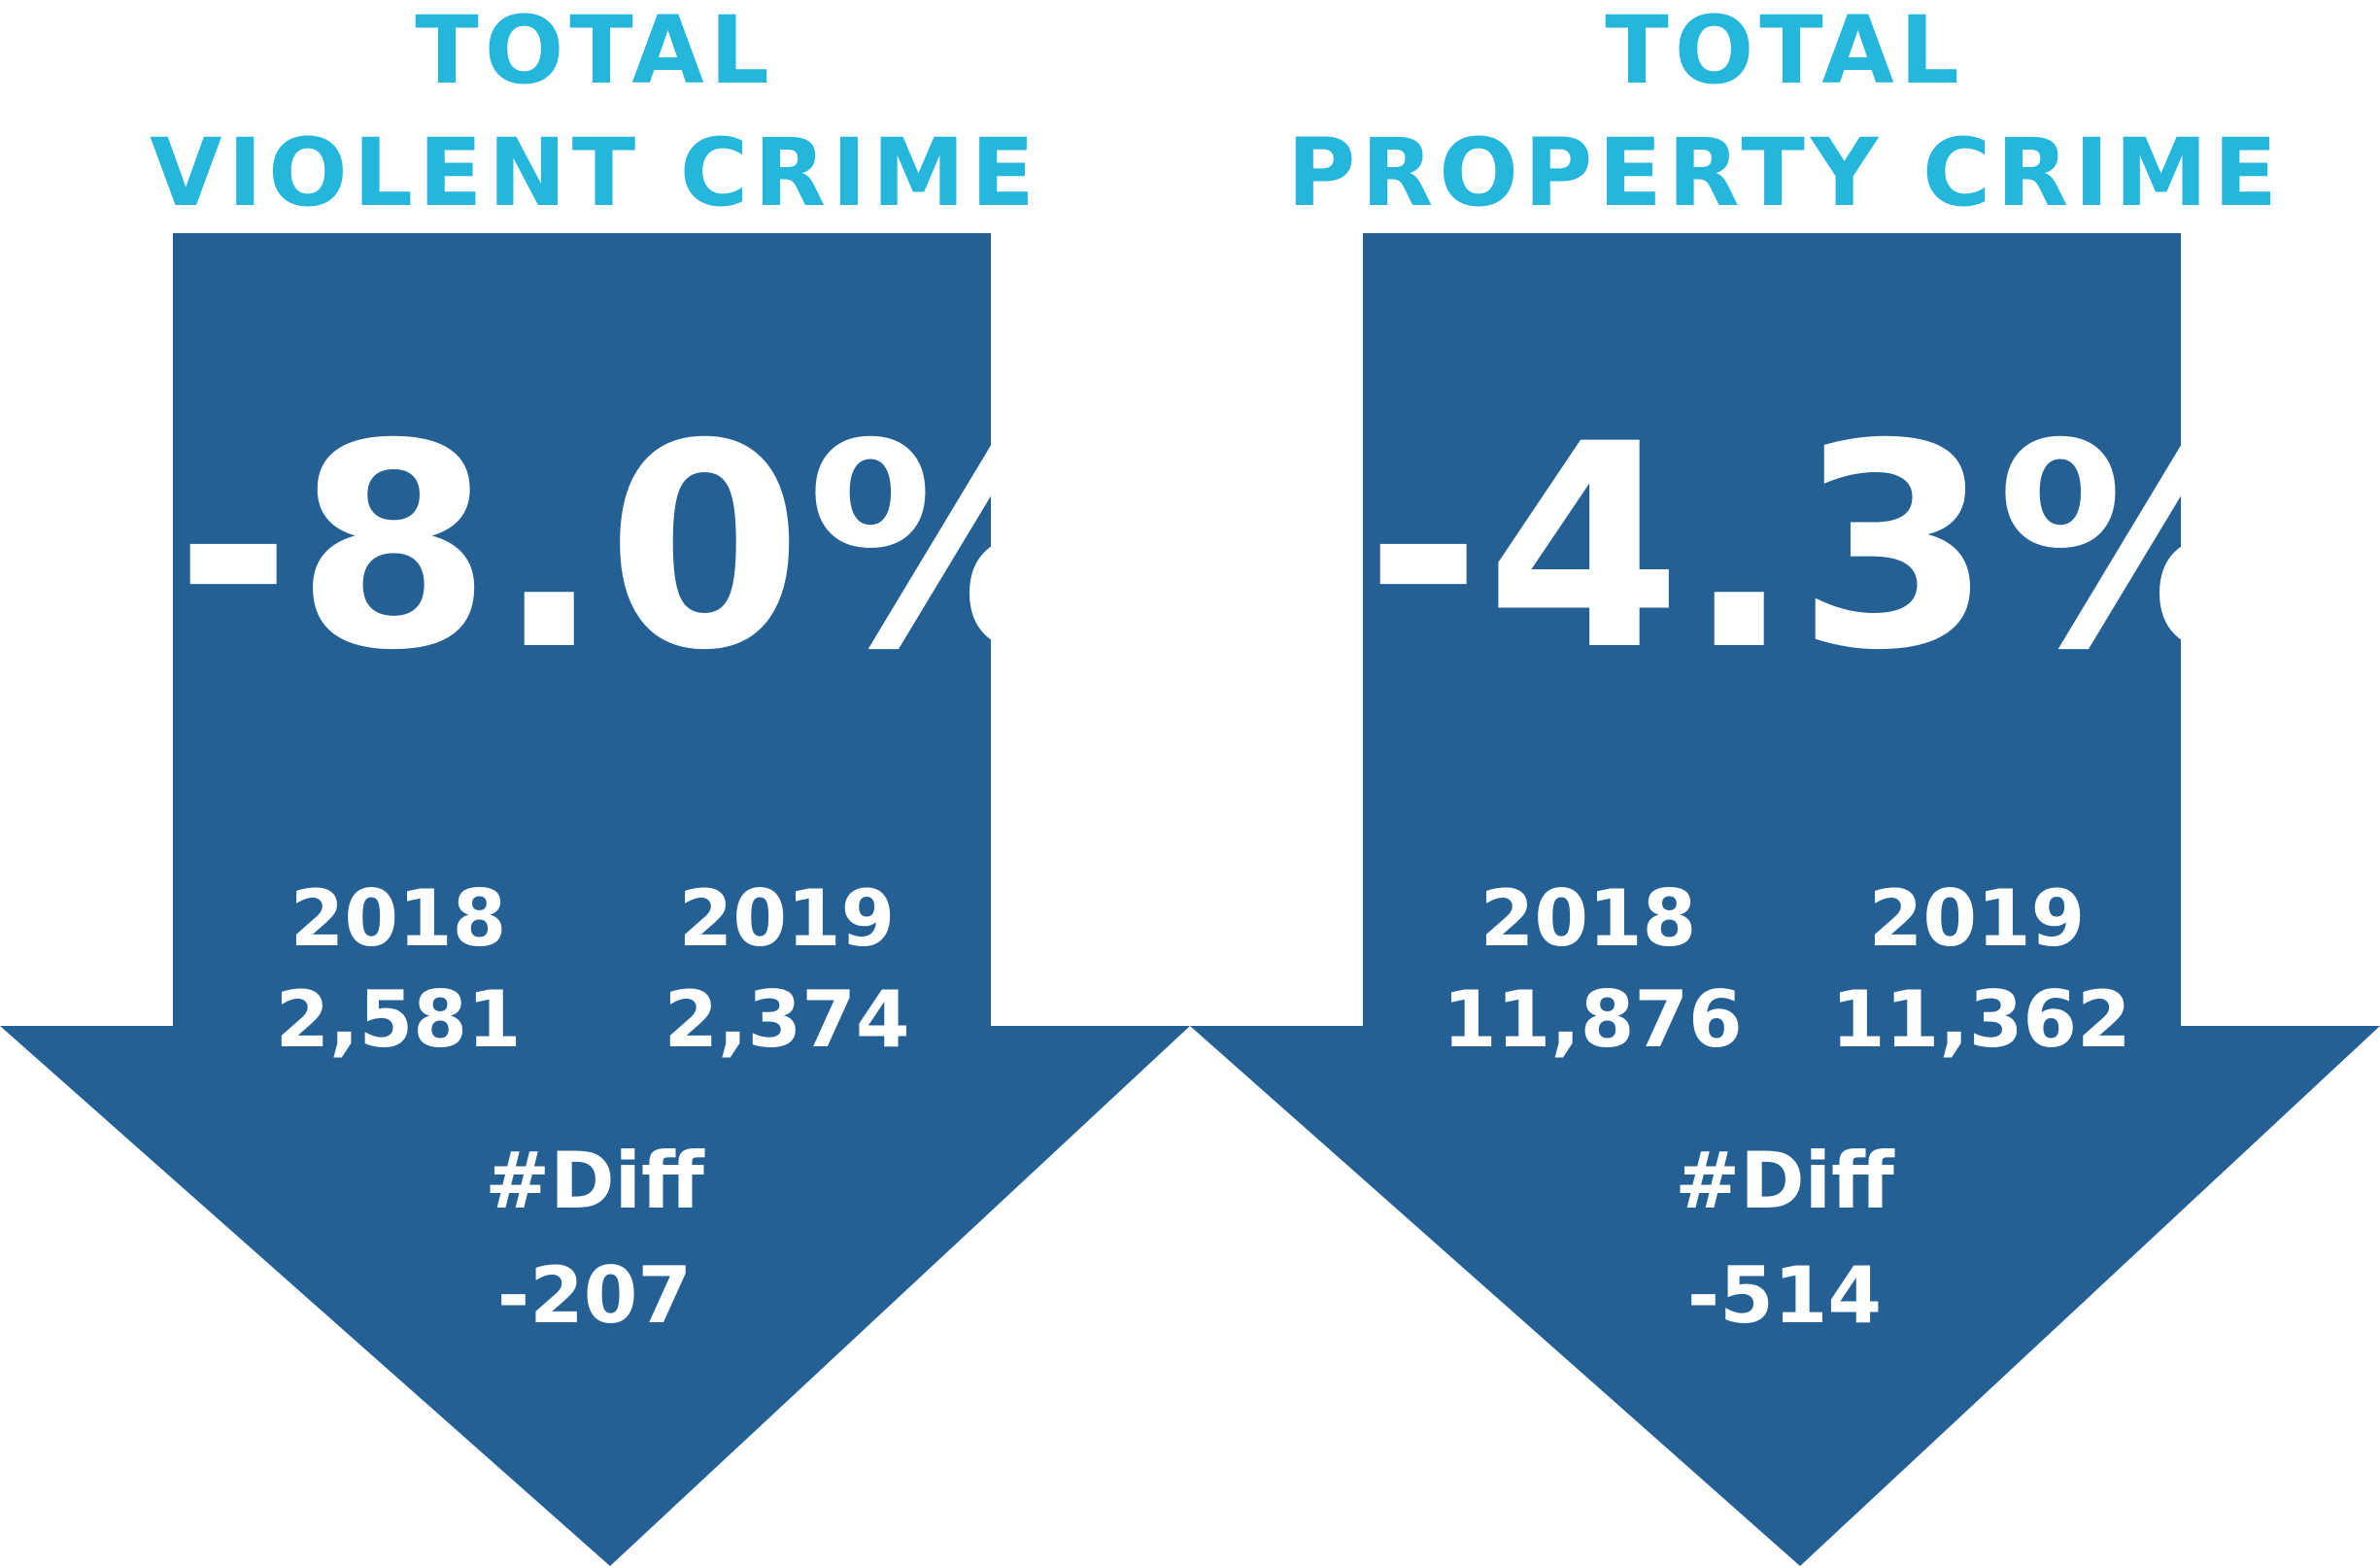 The height and width of the screenshot is (1568, 2380). Describe the element at coordinates (634, 548) in the screenshot. I see `percent-change: -8.0%` at that location.